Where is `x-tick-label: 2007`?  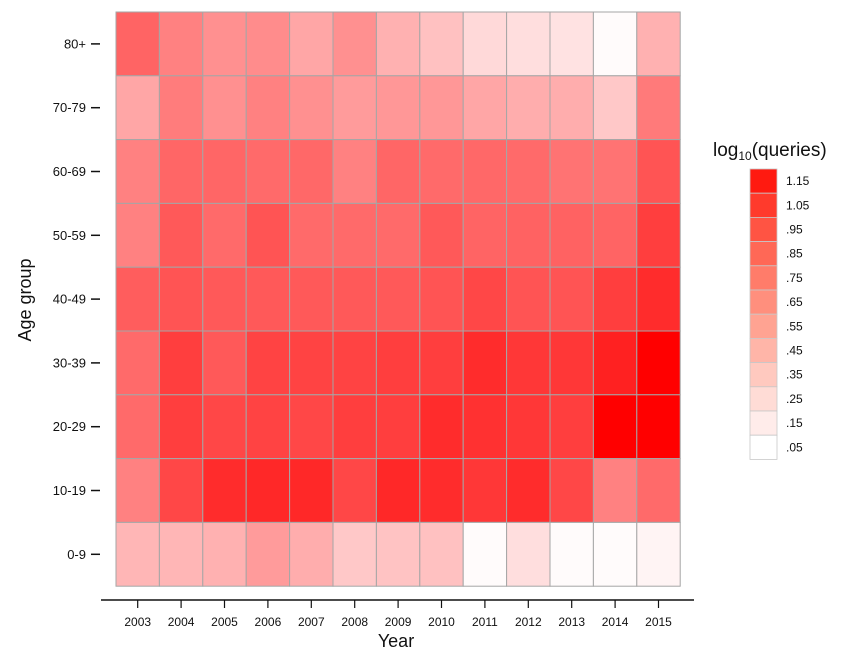
x-tick-label: 2007 is located at coordinates (311, 622).